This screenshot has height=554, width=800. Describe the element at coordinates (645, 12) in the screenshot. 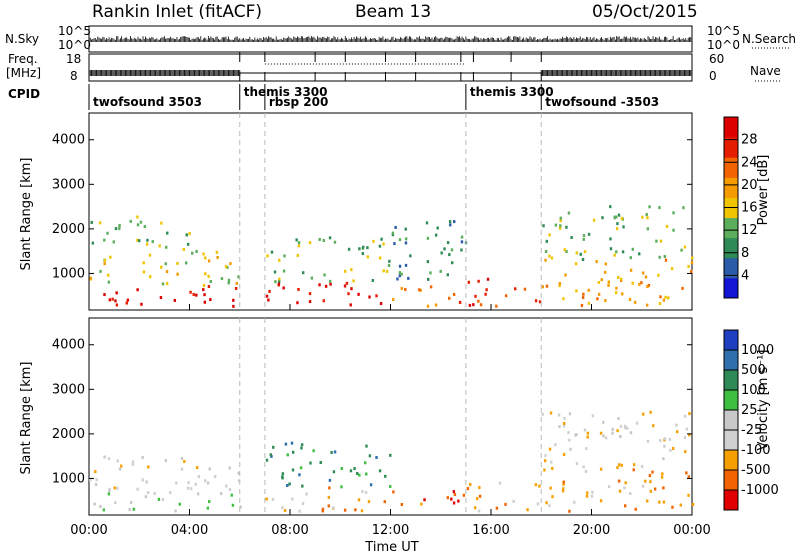

I see `date-title: 05/Oct/2015` at that location.